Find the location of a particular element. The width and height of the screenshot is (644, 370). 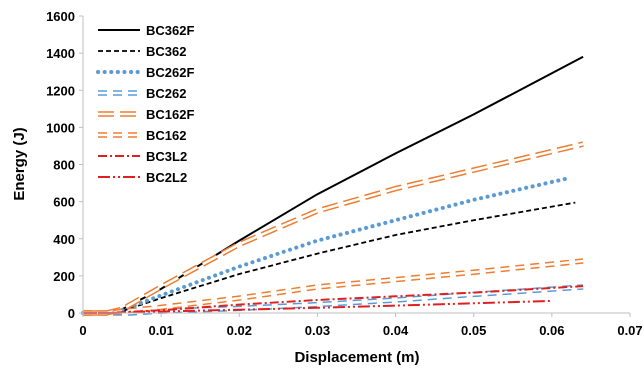

legend-item-bc162f: BC162F is located at coordinates (146, 114).